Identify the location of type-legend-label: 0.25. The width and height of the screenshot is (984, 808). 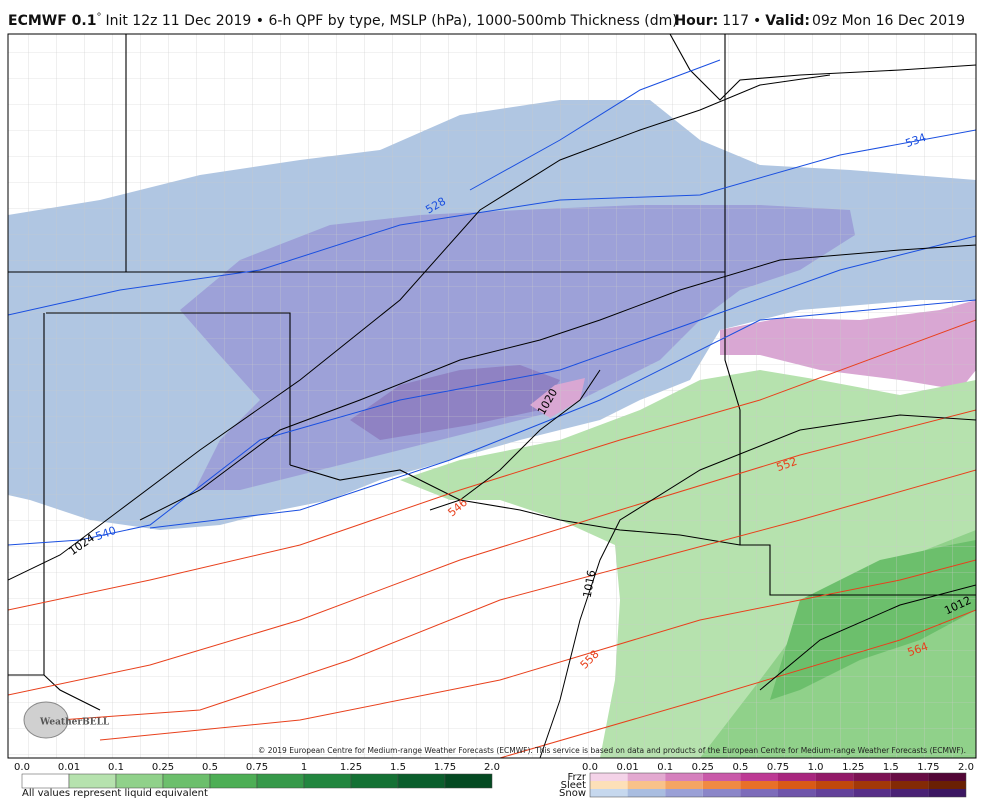
(703, 767).